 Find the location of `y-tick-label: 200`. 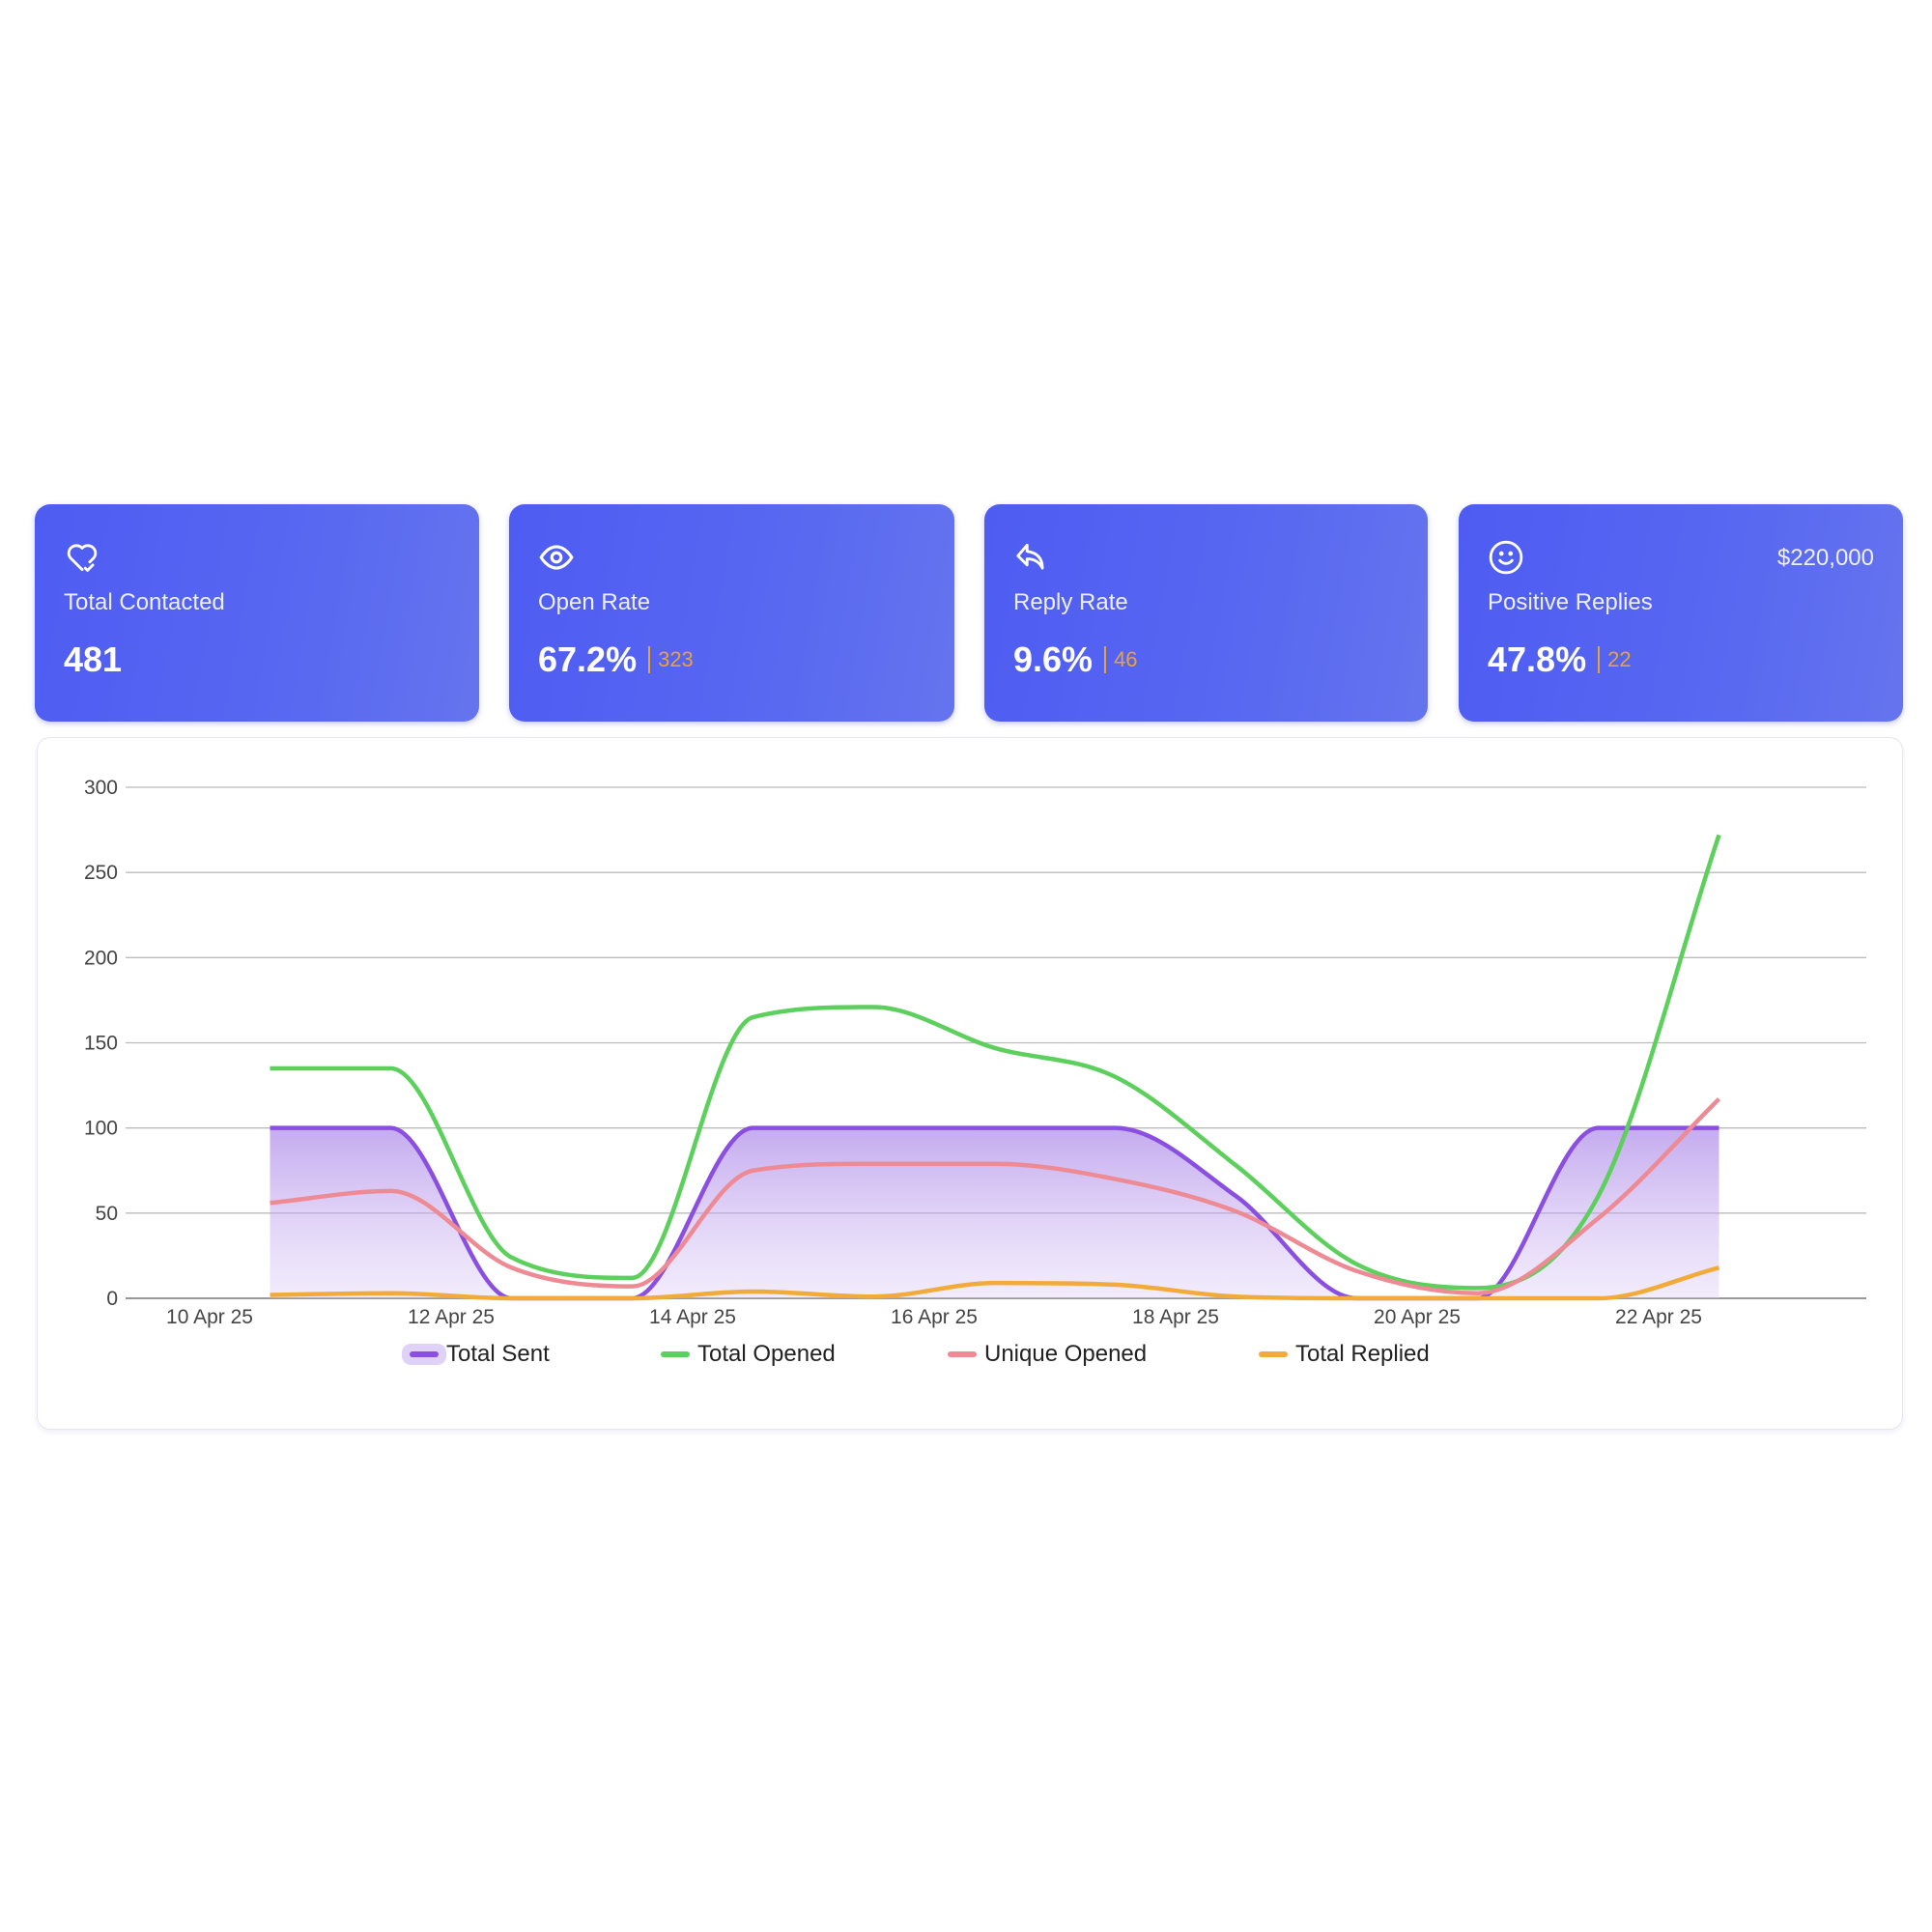

y-tick-label: 200 is located at coordinates (101, 958).